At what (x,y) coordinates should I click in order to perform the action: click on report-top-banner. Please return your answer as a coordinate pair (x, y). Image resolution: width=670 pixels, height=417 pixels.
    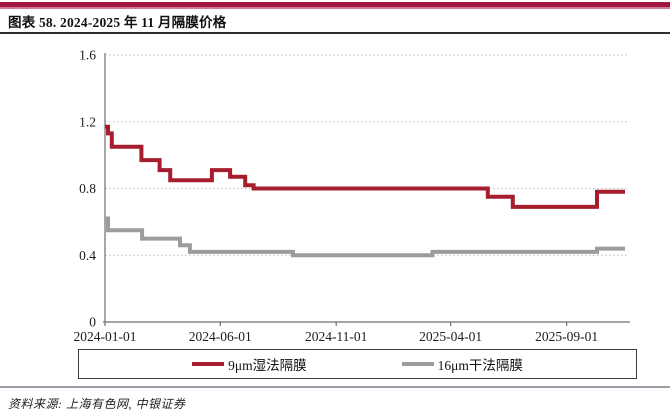
    Looking at the image, I should click on (335, 4).